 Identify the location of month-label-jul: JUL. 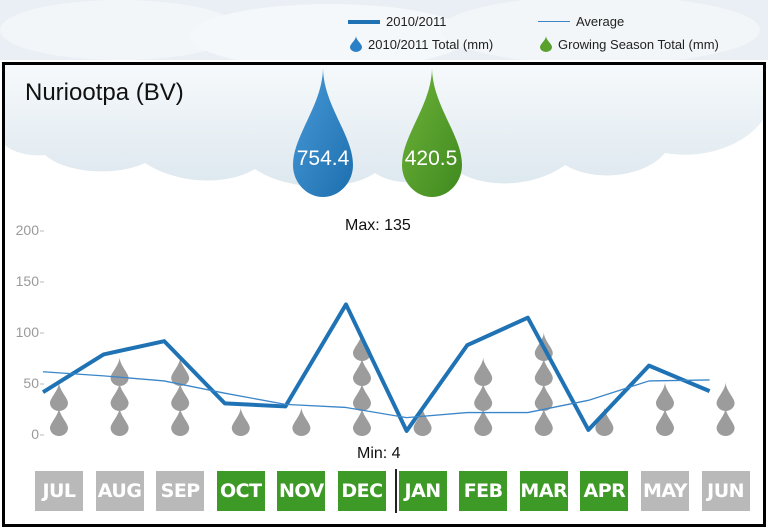
(59, 491).